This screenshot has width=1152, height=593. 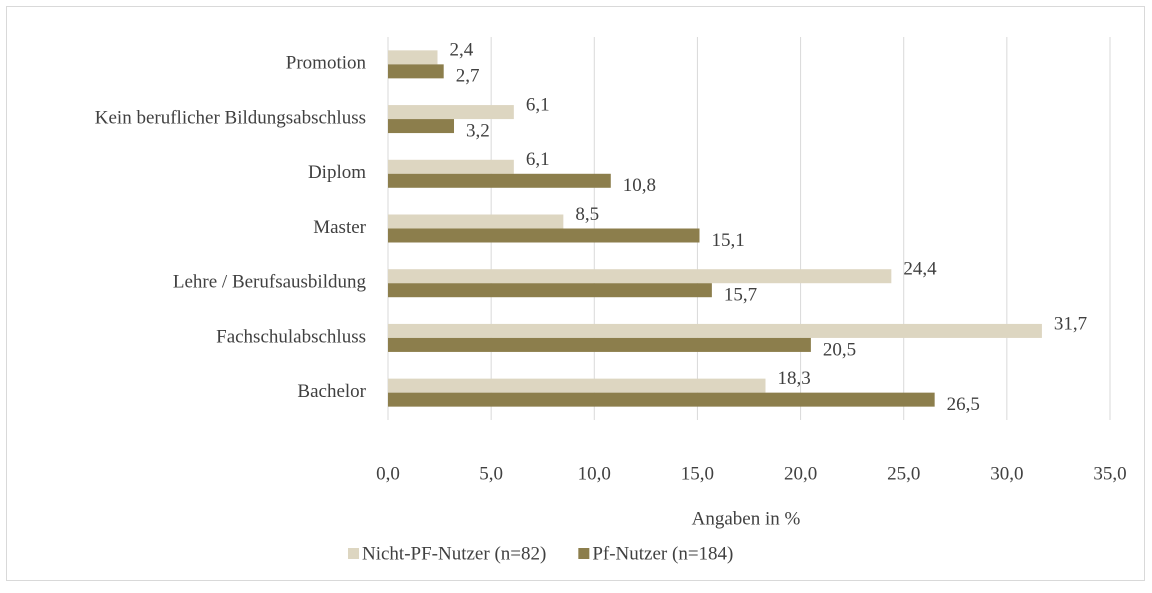 What do you see at coordinates (727, 240) in the screenshot?
I see `data-label: 15,1` at bounding box center [727, 240].